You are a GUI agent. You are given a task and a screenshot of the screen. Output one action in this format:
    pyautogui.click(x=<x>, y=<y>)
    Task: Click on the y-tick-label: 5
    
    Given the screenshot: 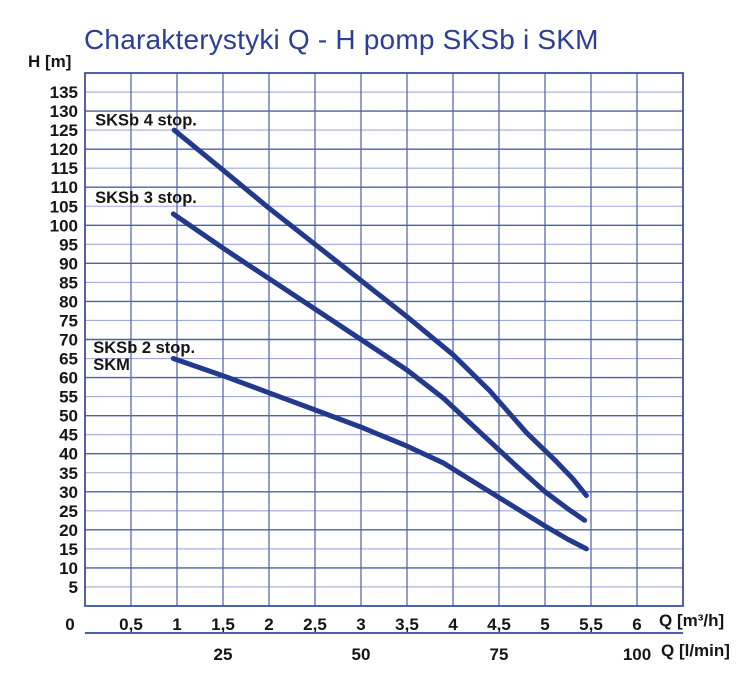 What is the action you would take?
    pyautogui.click(x=73, y=587)
    